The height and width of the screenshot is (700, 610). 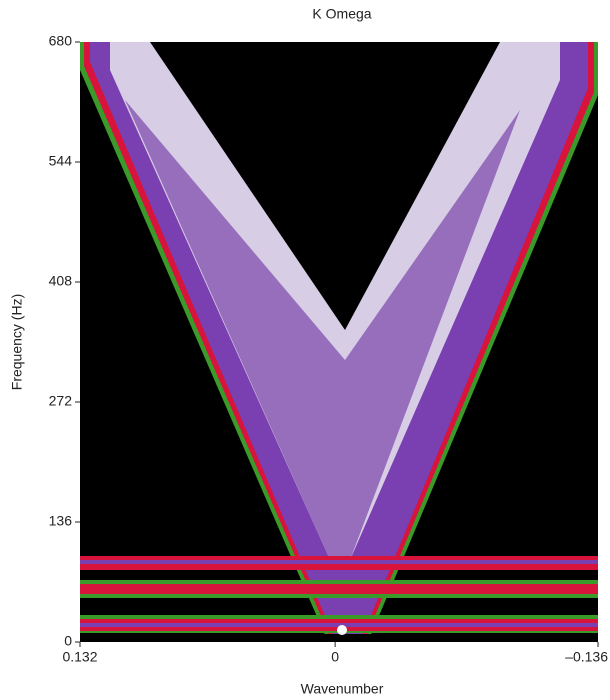 What do you see at coordinates (68, 641) in the screenshot?
I see `y-tick-label: 0` at bounding box center [68, 641].